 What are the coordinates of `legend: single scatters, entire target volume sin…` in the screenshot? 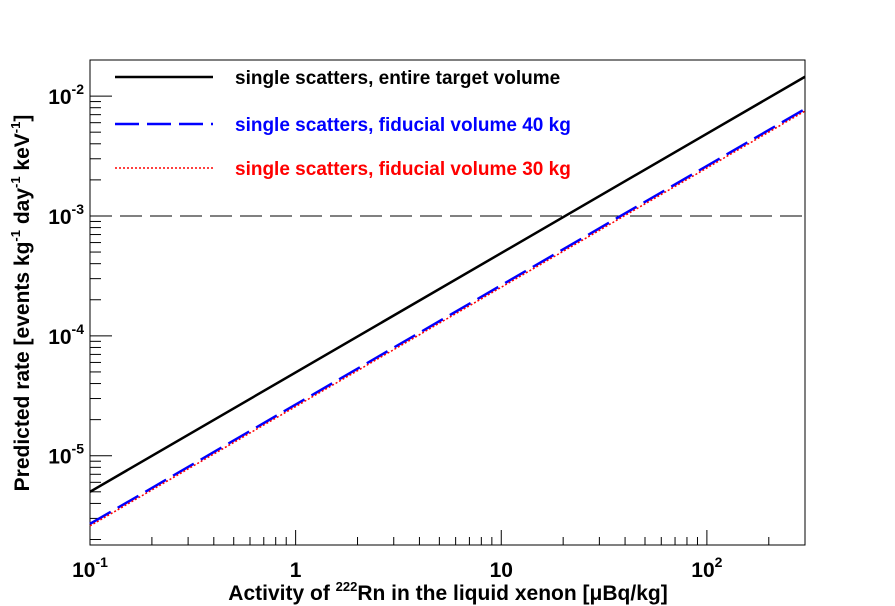 It's located at (343, 124).